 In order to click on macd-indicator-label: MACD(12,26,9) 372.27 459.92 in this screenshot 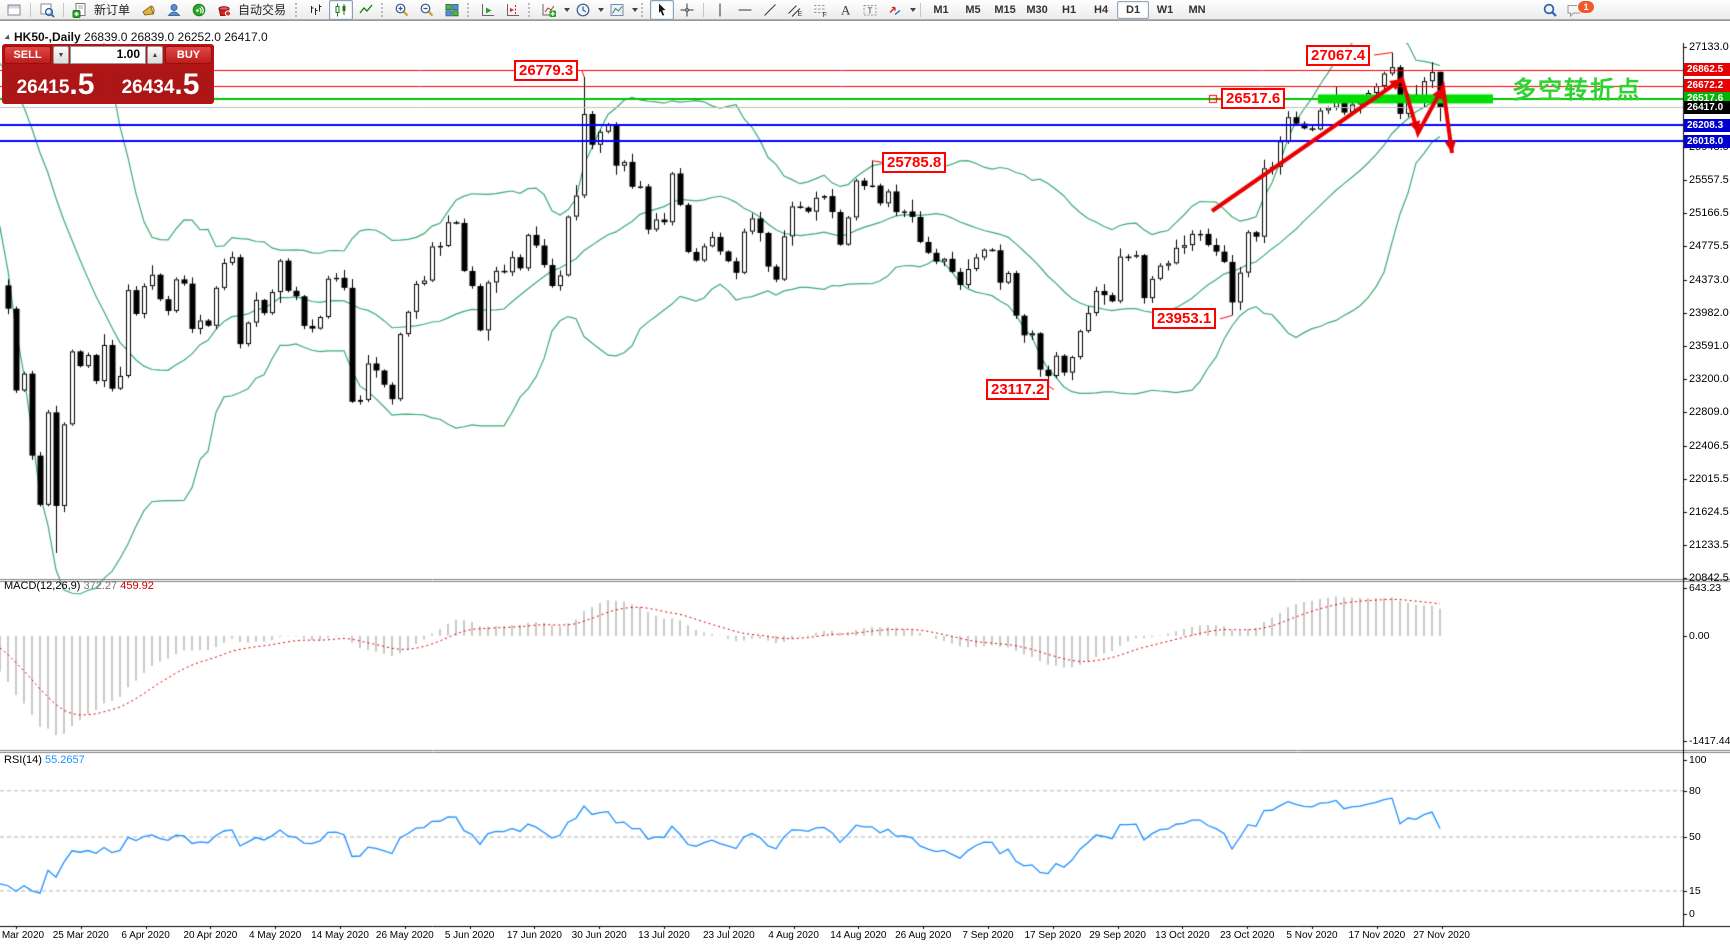, I will do `click(79, 586)`.